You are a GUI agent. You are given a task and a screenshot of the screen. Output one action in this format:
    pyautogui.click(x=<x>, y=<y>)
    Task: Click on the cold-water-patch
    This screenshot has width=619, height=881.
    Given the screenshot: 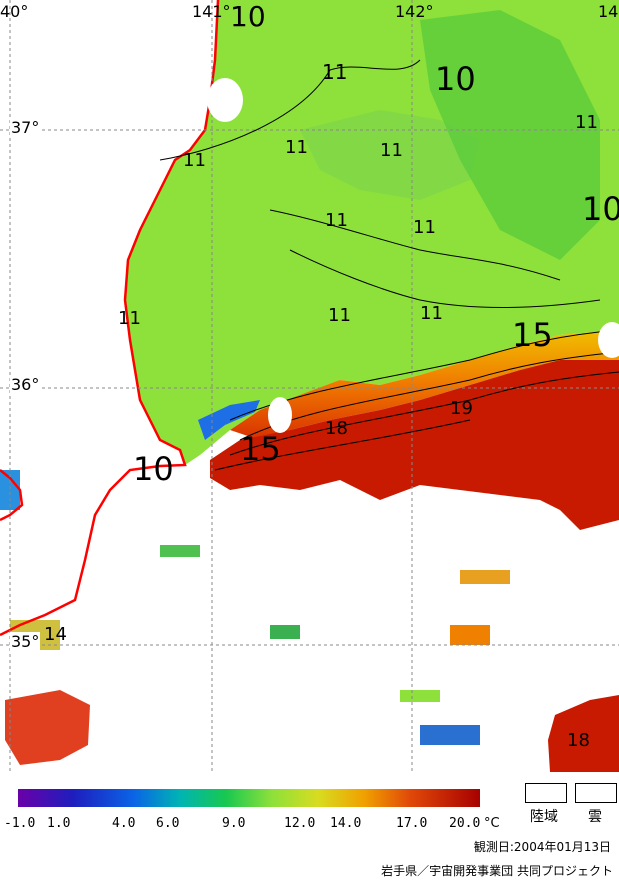 What is the action you would take?
    pyautogui.click(x=390, y=155)
    